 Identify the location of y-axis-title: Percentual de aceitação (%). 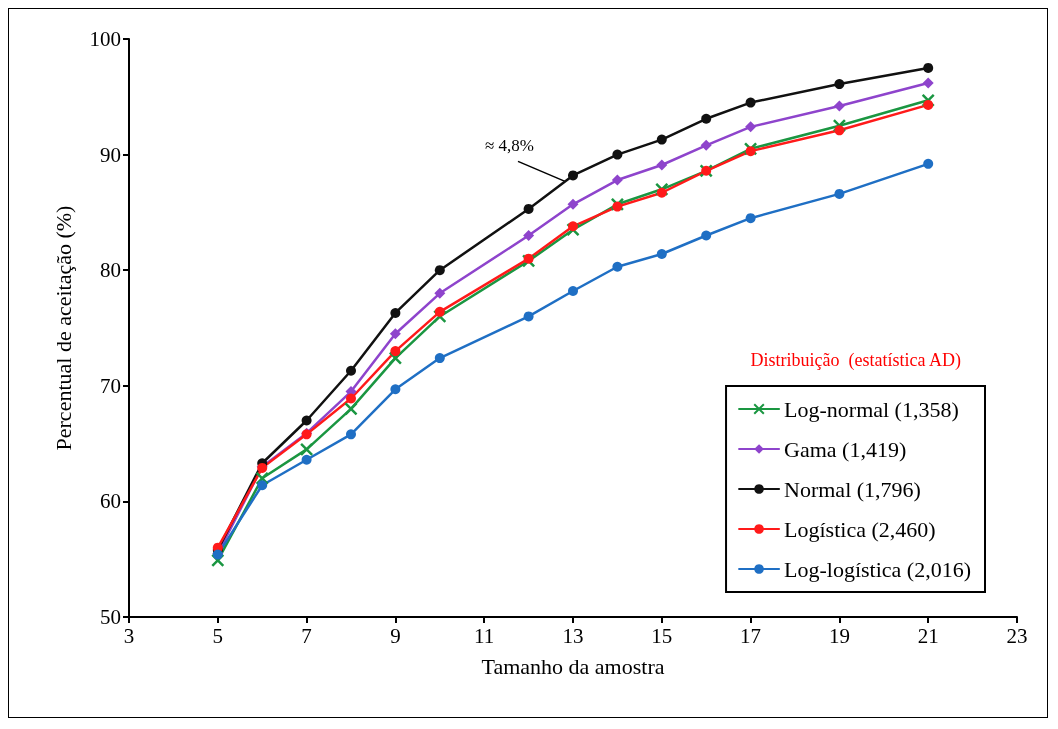
(63, 328).